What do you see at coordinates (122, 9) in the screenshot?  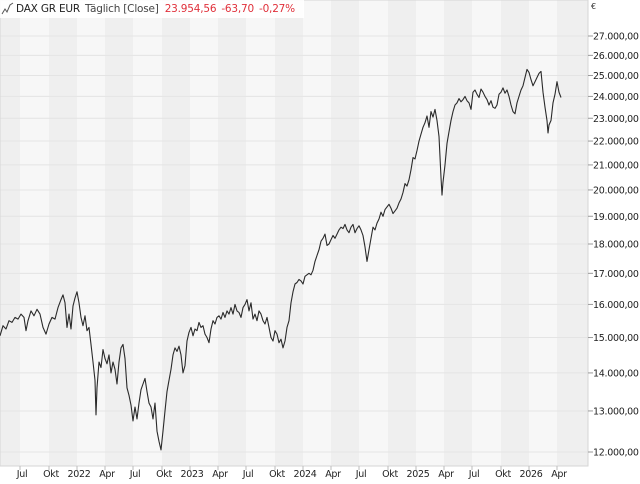 I see `interval-label: Täglich [Close]` at bounding box center [122, 9].